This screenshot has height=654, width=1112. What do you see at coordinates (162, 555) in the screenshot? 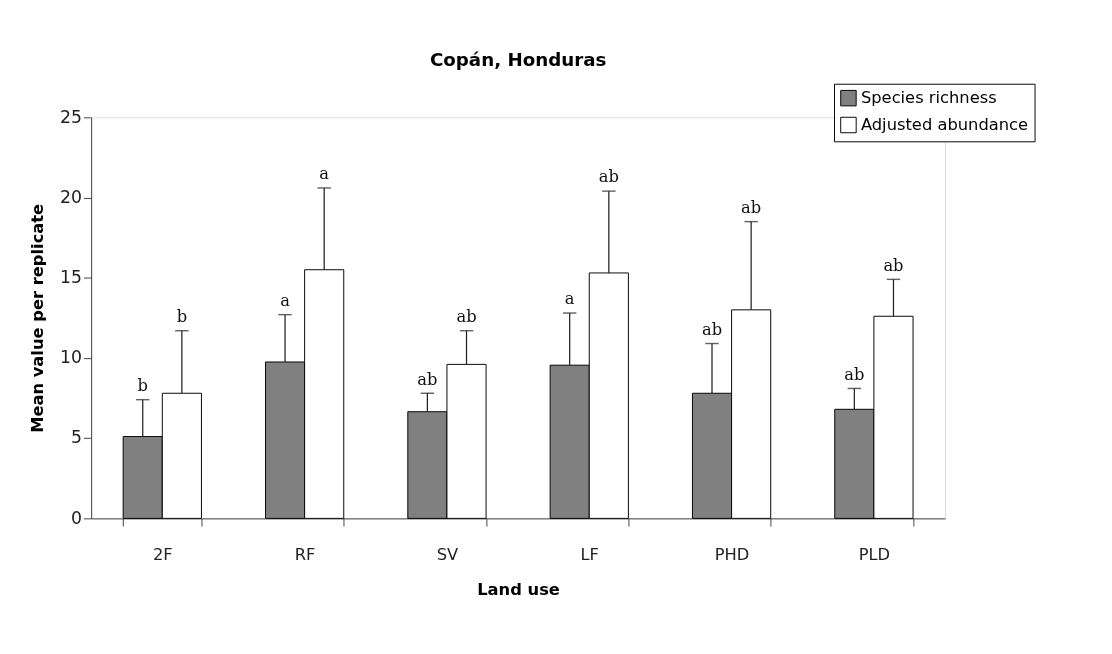
I see `x-tick-label: 2F` at bounding box center [162, 555].